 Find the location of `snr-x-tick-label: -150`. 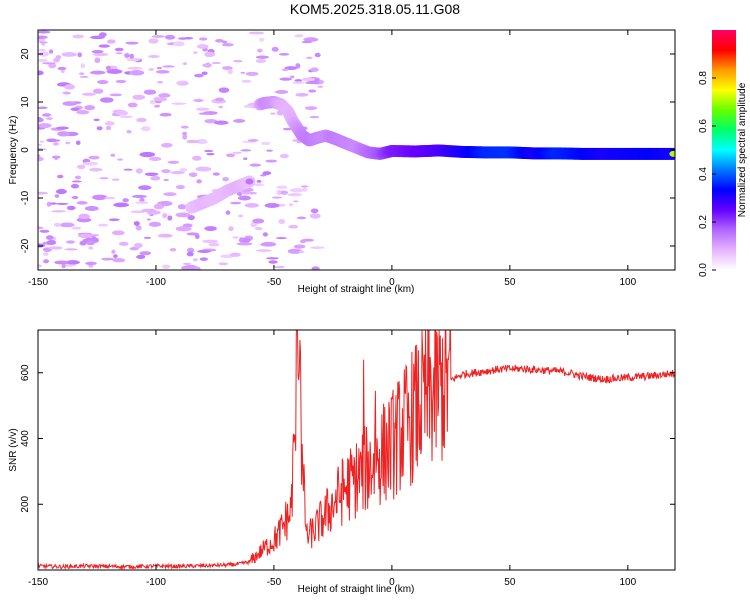

snr-x-tick-label: -150 is located at coordinates (38, 582).